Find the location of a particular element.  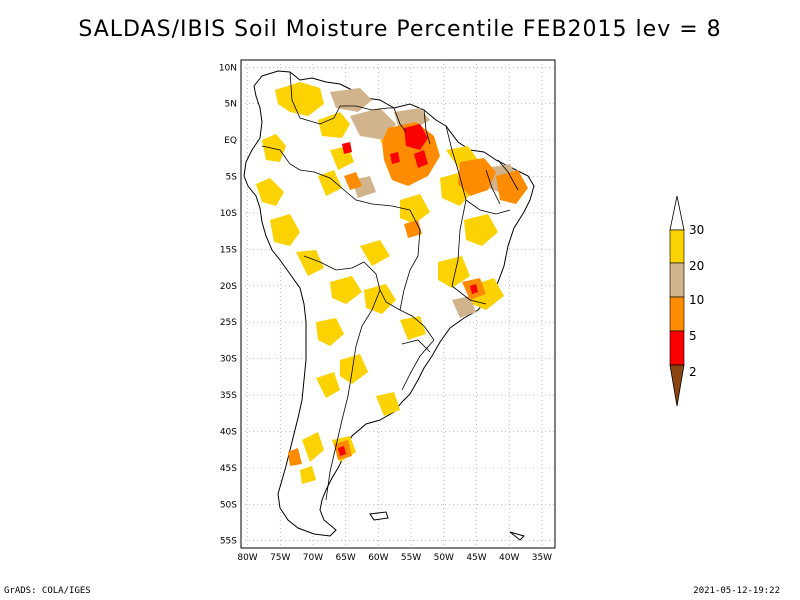

lat-tick-label: 45S is located at coordinates (228, 469).